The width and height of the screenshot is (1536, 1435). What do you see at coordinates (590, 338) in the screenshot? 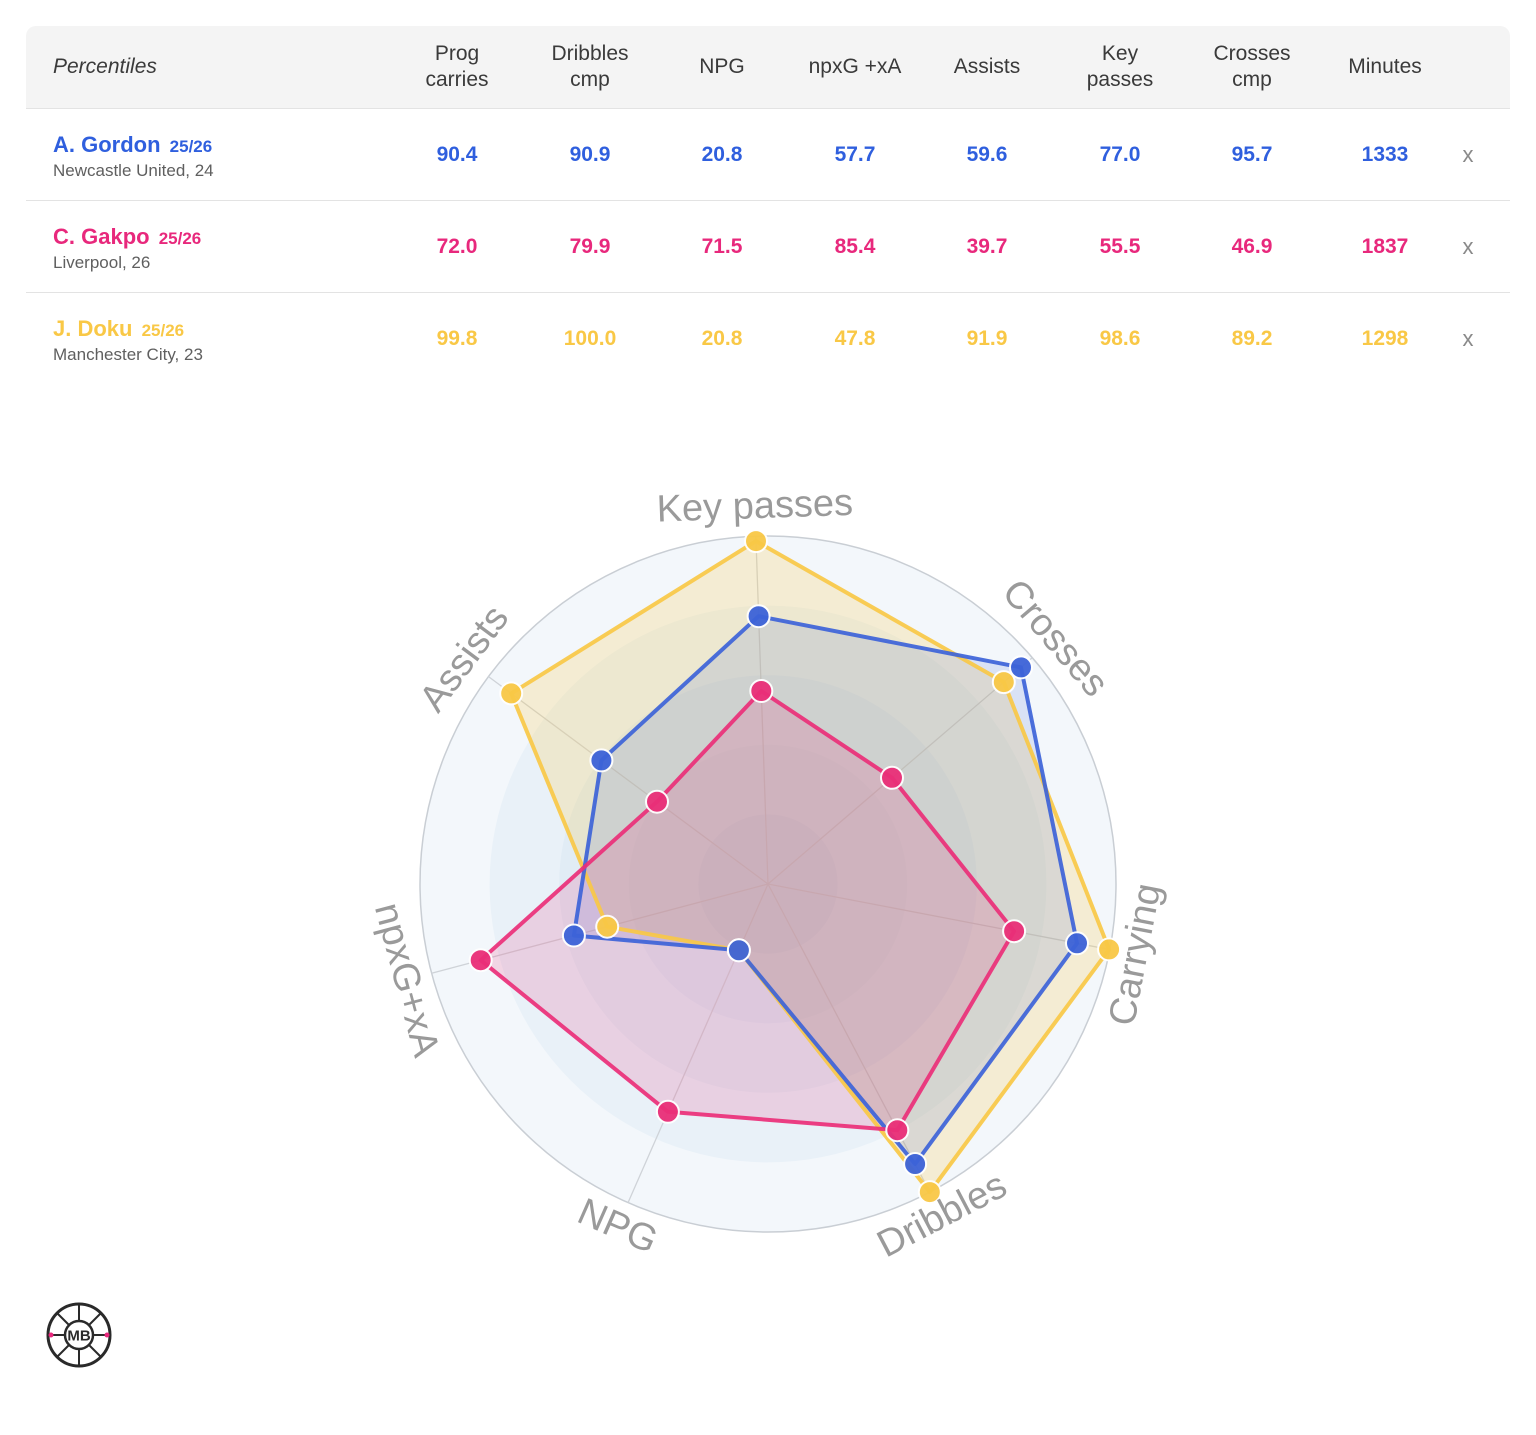
I see `value-dribbles-cmp: 100.0` at bounding box center [590, 338].